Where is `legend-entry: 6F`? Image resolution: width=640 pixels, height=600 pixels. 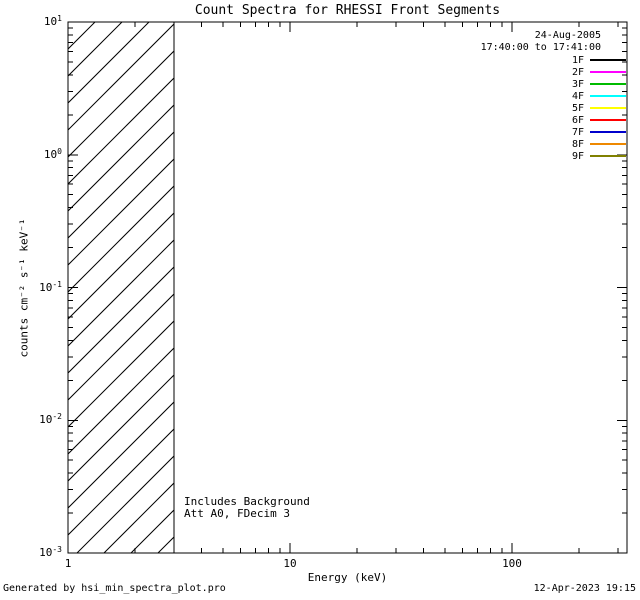 legend-entry: 6F is located at coordinates (553, 120).